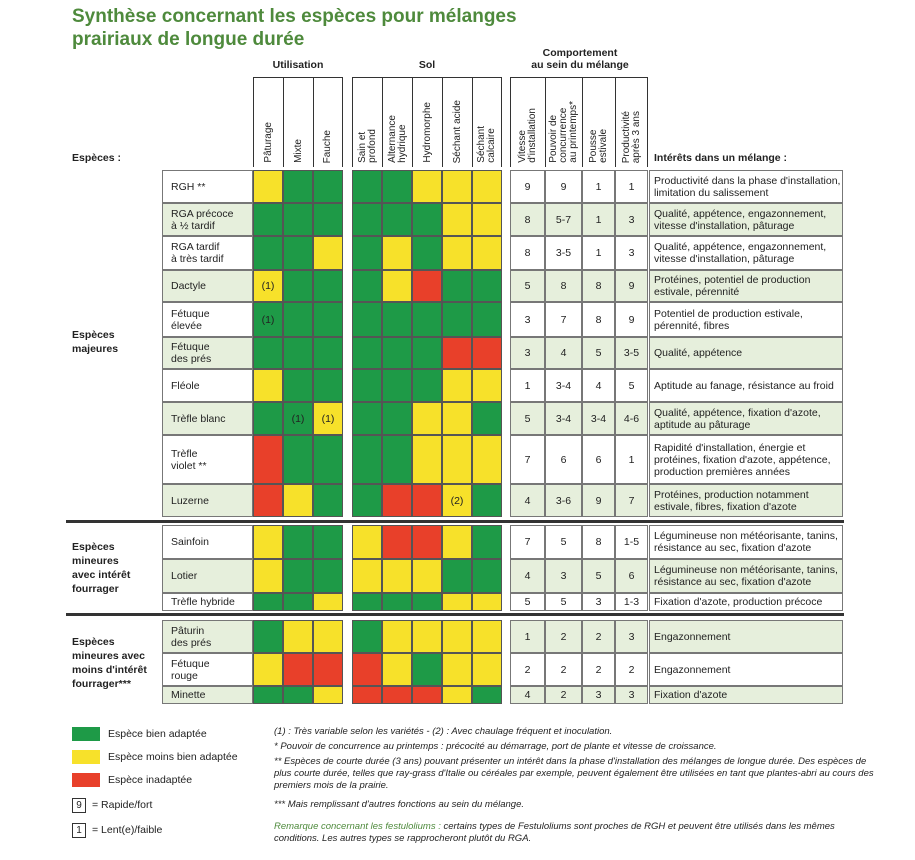 Image resolution: width=915 pixels, height=860 pixels. Describe the element at coordinates (207, 669) in the screenshot. I see `species-name: Fétuque rouge` at that location.